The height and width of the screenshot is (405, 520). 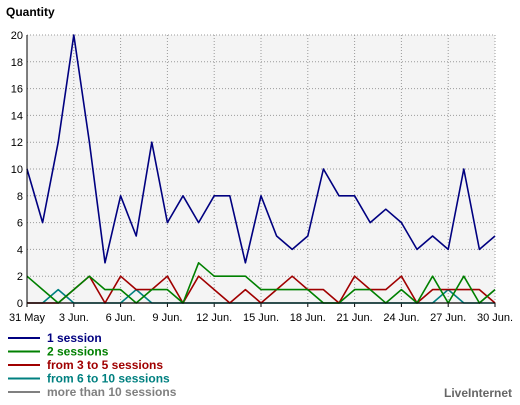 What do you see at coordinates (261, 318) in the screenshot?
I see `x-tick-label: 15 Jun.` at bounding box center [261, 318].